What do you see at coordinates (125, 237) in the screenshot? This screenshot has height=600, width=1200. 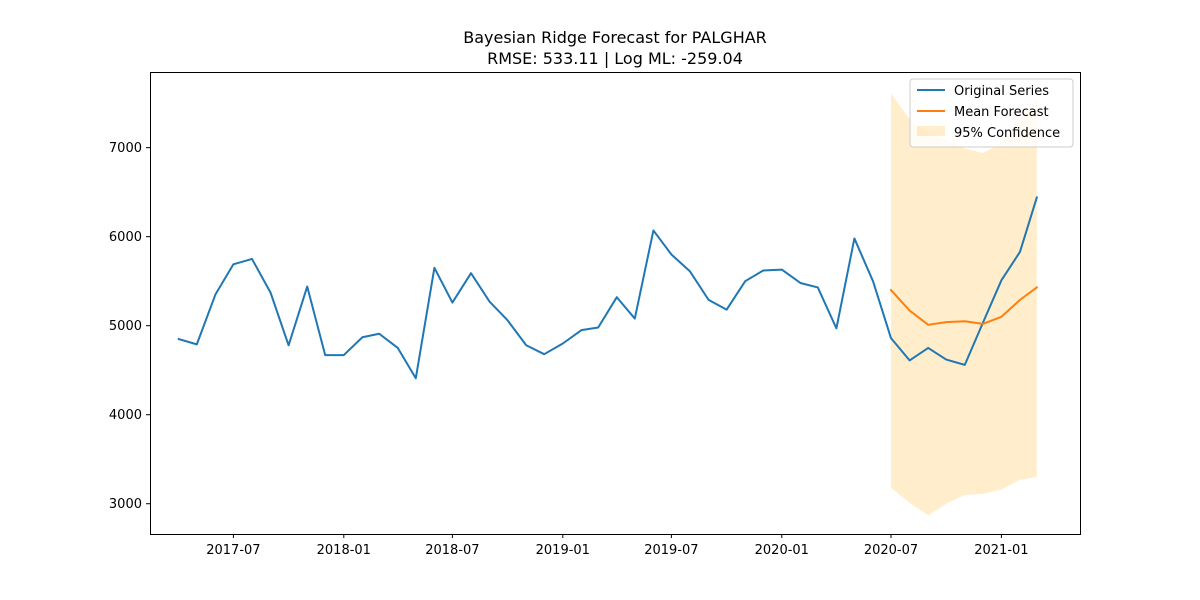 I see `y-tick-label: 6000` at bounding box center [125, 237].